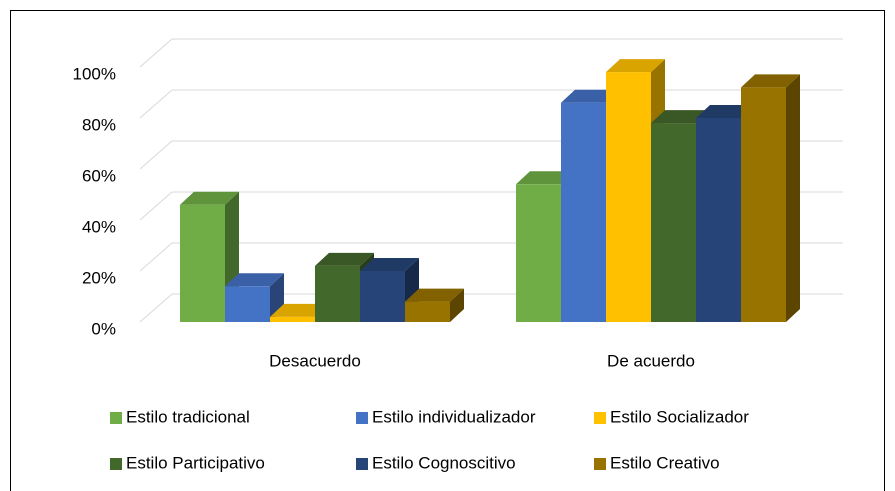 The width and height of the screenshot is (895, 491). What do you see at coordinates (315, 360) in the screenshot?
I see `x-tick-label: Desacuerdo` at bounding box center [315, 360].